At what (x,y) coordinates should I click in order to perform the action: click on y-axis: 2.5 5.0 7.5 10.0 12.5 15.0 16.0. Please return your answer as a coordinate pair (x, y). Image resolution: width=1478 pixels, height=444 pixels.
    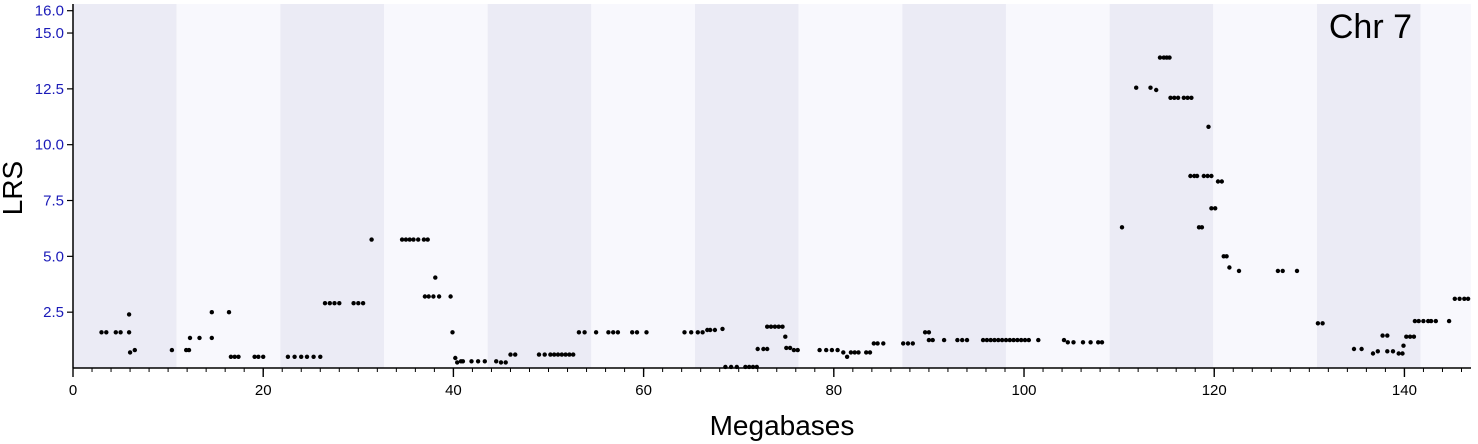
    Looking at the image, I should click on (54, 185).